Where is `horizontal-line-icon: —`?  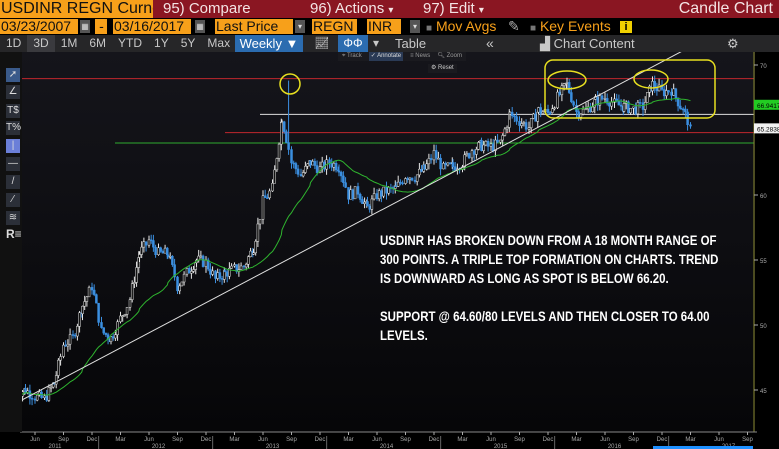
horizontal-line-icon: — is located at coordinates (13, 164).